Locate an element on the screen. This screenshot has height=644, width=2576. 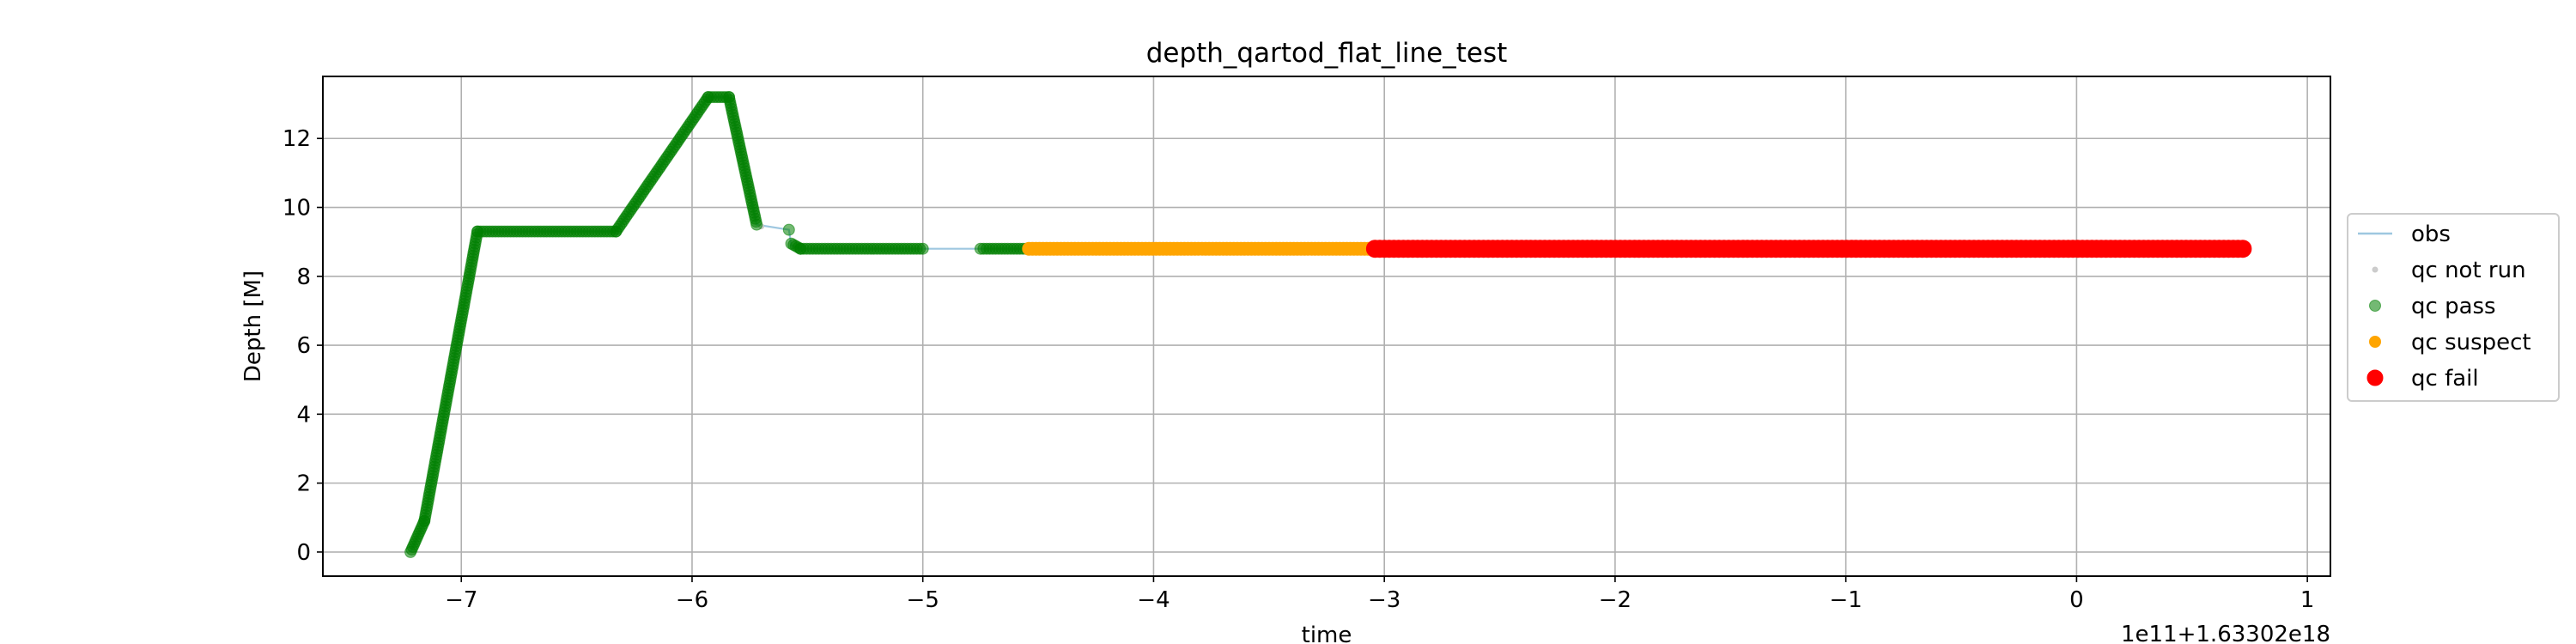
legend-label: qc pass is located at coordinates (2453, 306).